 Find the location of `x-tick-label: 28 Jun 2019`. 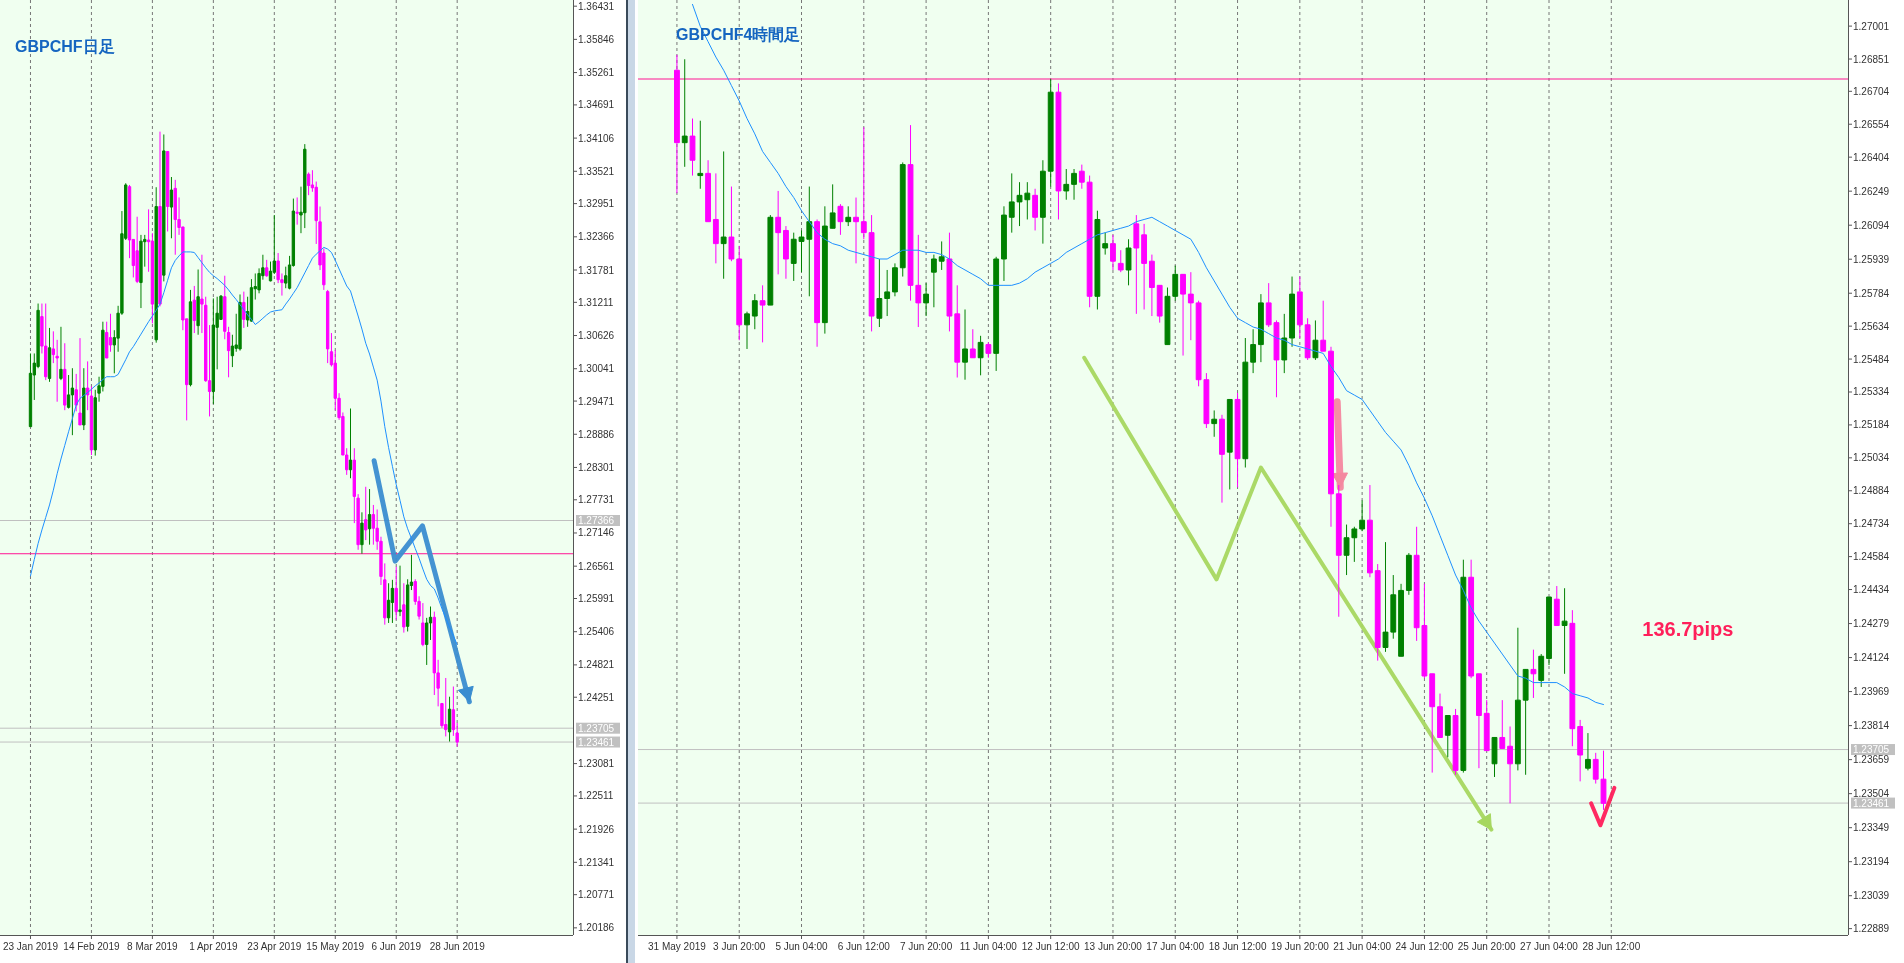

x-tick-label: 28 Jun 2019 is located at coordinates (457, 946).